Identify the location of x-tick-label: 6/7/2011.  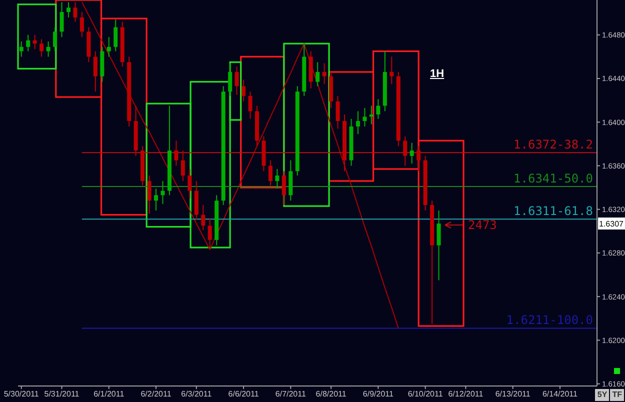
(290, 394).